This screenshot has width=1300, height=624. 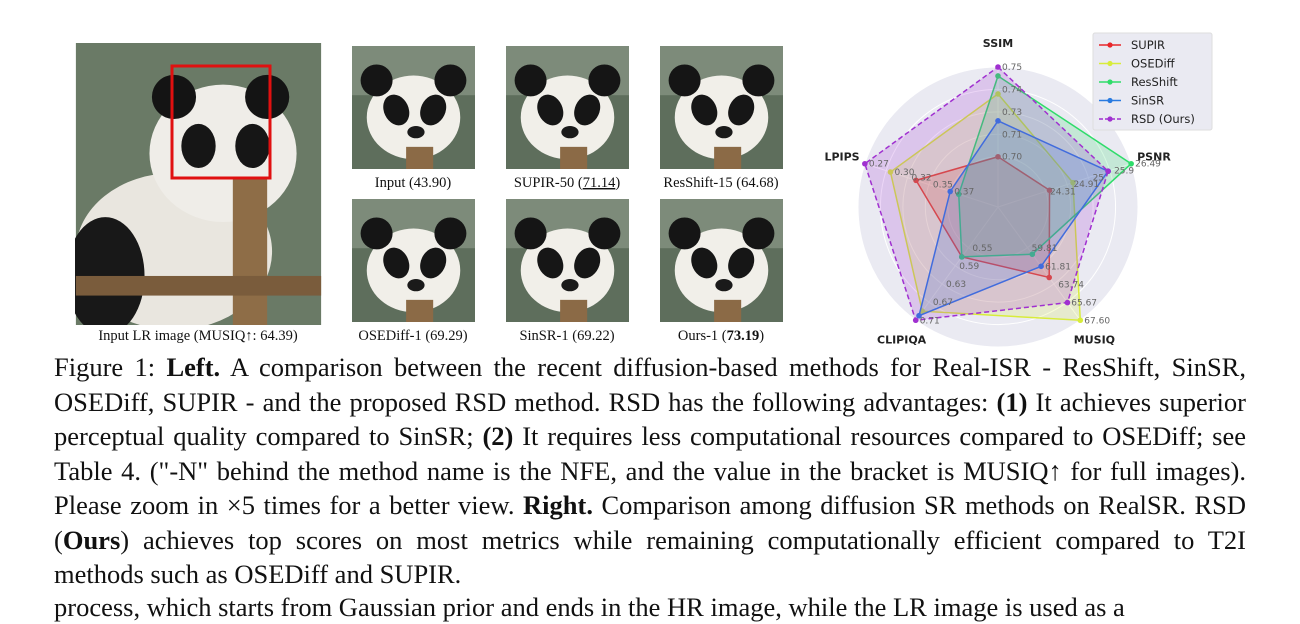 I want to click on legend-label: ResShift, so click(x=1154, y=82).